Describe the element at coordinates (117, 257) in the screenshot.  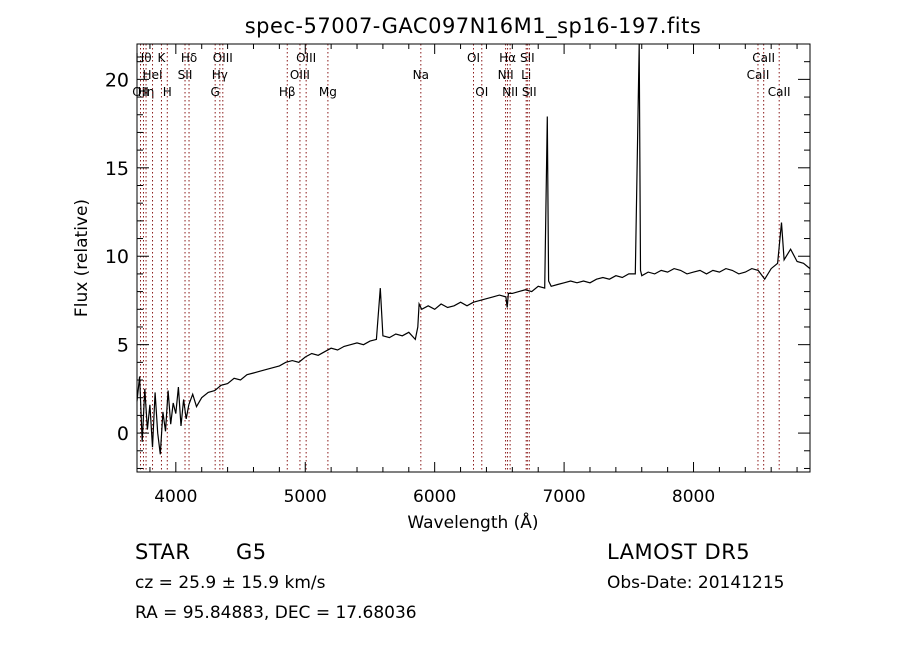
I see `y-tick-label: 10` at that location.